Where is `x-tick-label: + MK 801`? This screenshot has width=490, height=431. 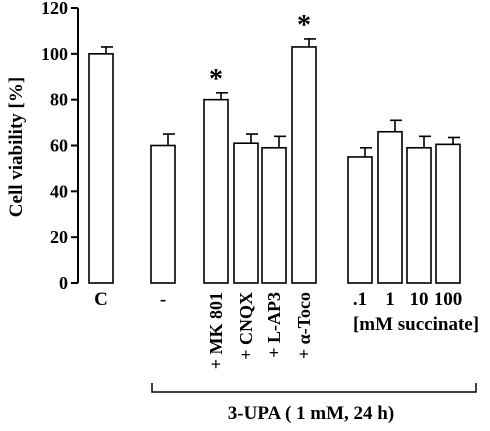 x-tick-label: + MK 801 is located at coordinates (216, 330).